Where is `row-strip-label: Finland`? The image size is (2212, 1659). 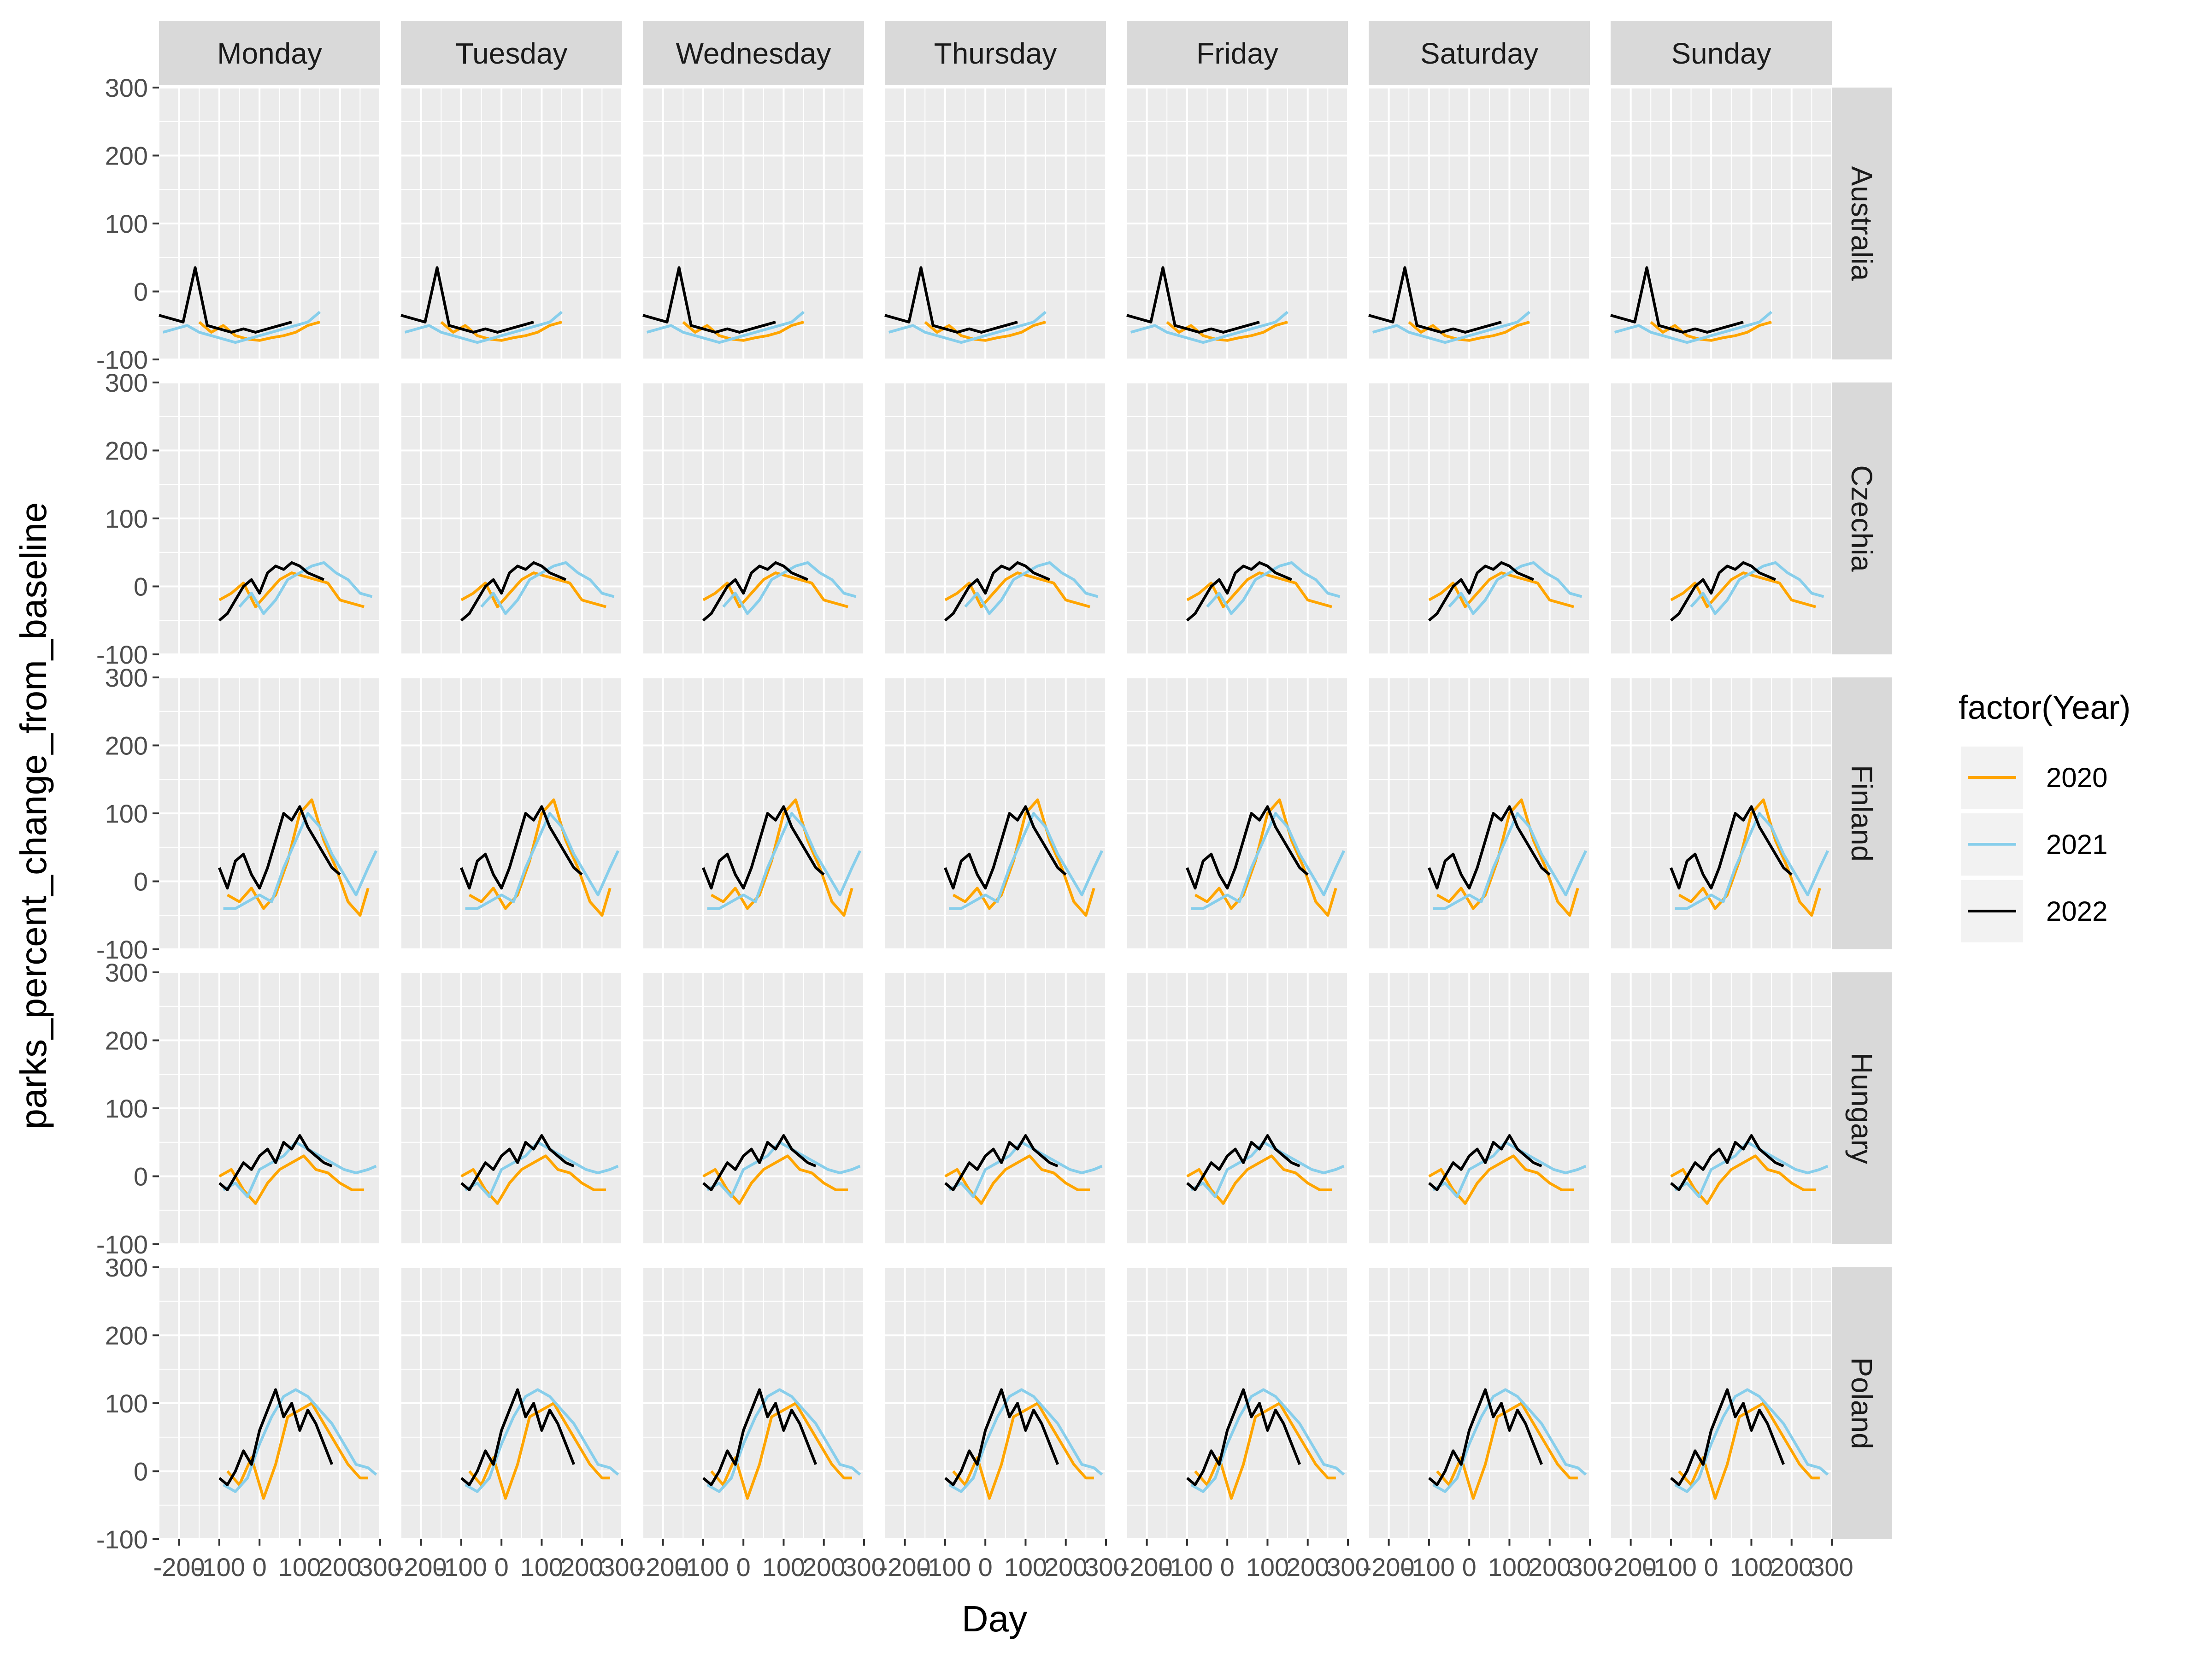 row-strip-label: Finland is located at coordinates (1861, 813).